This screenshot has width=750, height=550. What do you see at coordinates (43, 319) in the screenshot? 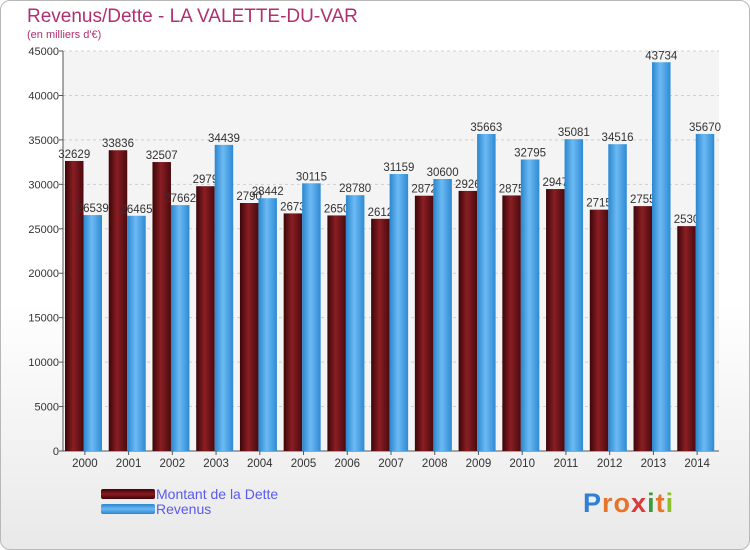
I see `y-tick-label: 15000` at bounding box center [43, 319].